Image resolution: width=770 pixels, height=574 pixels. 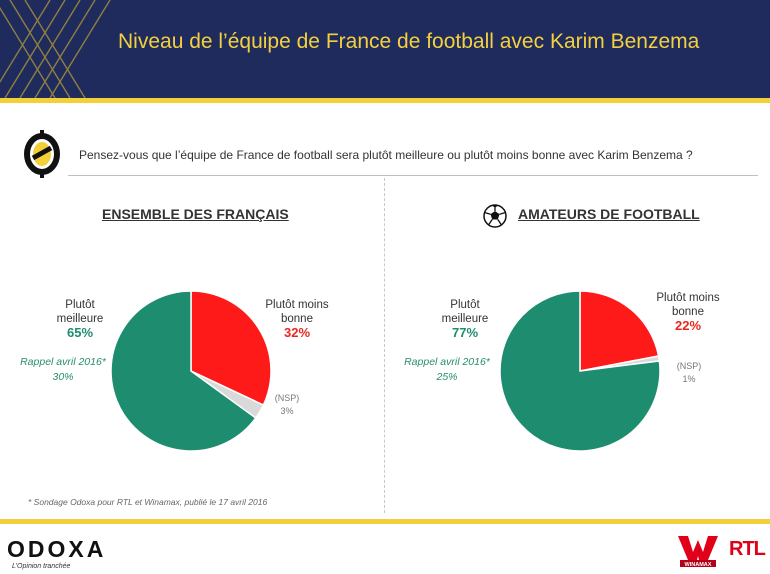 I want to click on odoxa-o-icon, so click(x=42, y=154).